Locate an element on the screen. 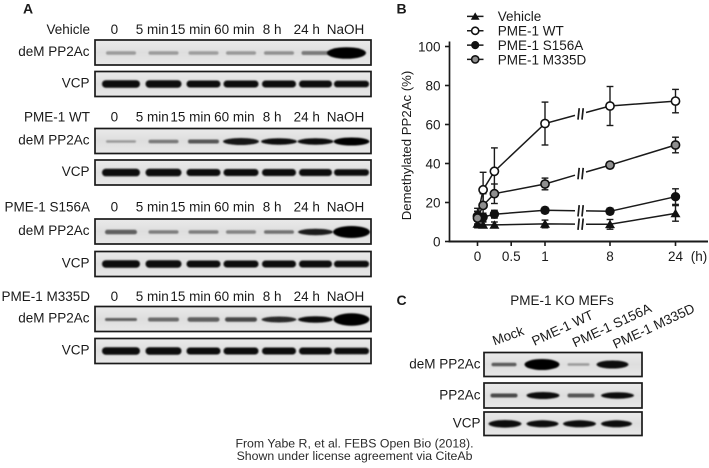  svg-text: 20 is located at coordinates (432, 202).